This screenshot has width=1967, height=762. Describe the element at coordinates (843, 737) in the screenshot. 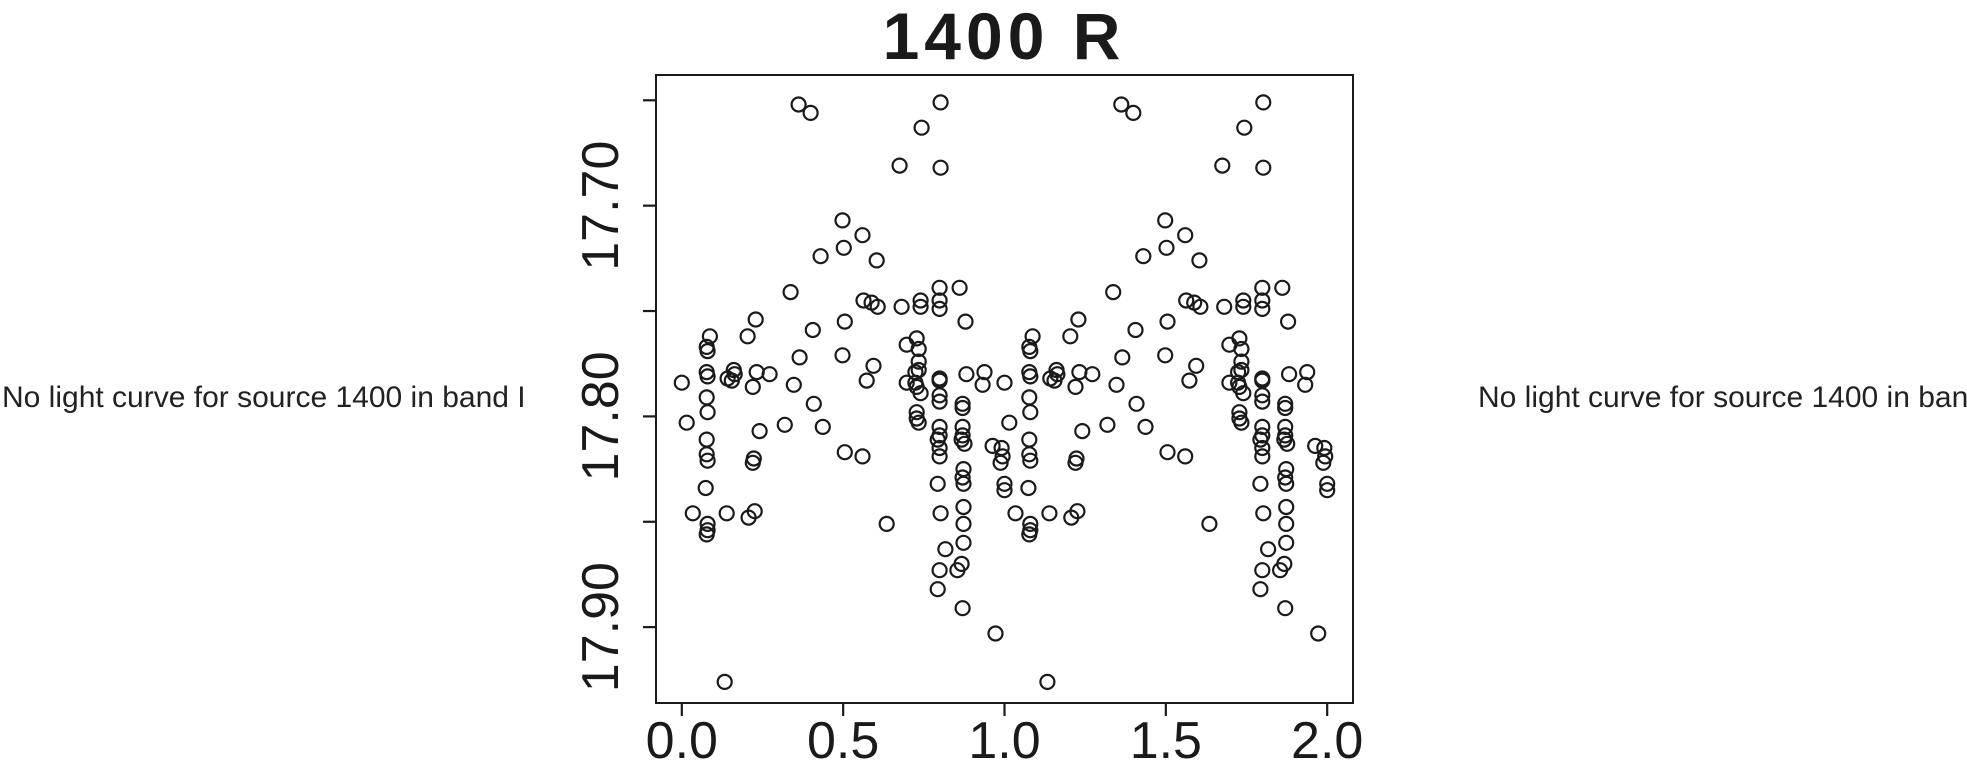

I see `x-tick-label: 0.5` at that location.